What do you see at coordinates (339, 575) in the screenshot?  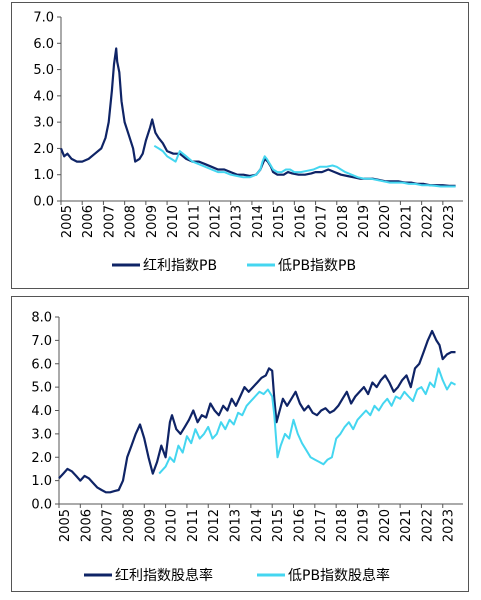 I see `legend-label-2: 低PB指数股息率` at bounding box center [339, 575].